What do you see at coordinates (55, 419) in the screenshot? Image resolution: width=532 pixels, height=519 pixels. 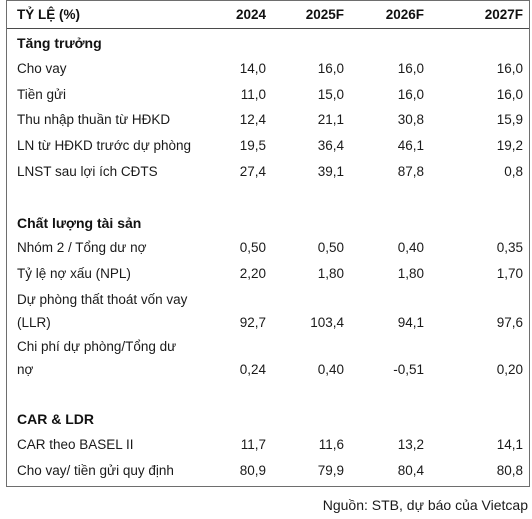 I see `section-title: CAR & LDR` at bounding box center [55, 419].